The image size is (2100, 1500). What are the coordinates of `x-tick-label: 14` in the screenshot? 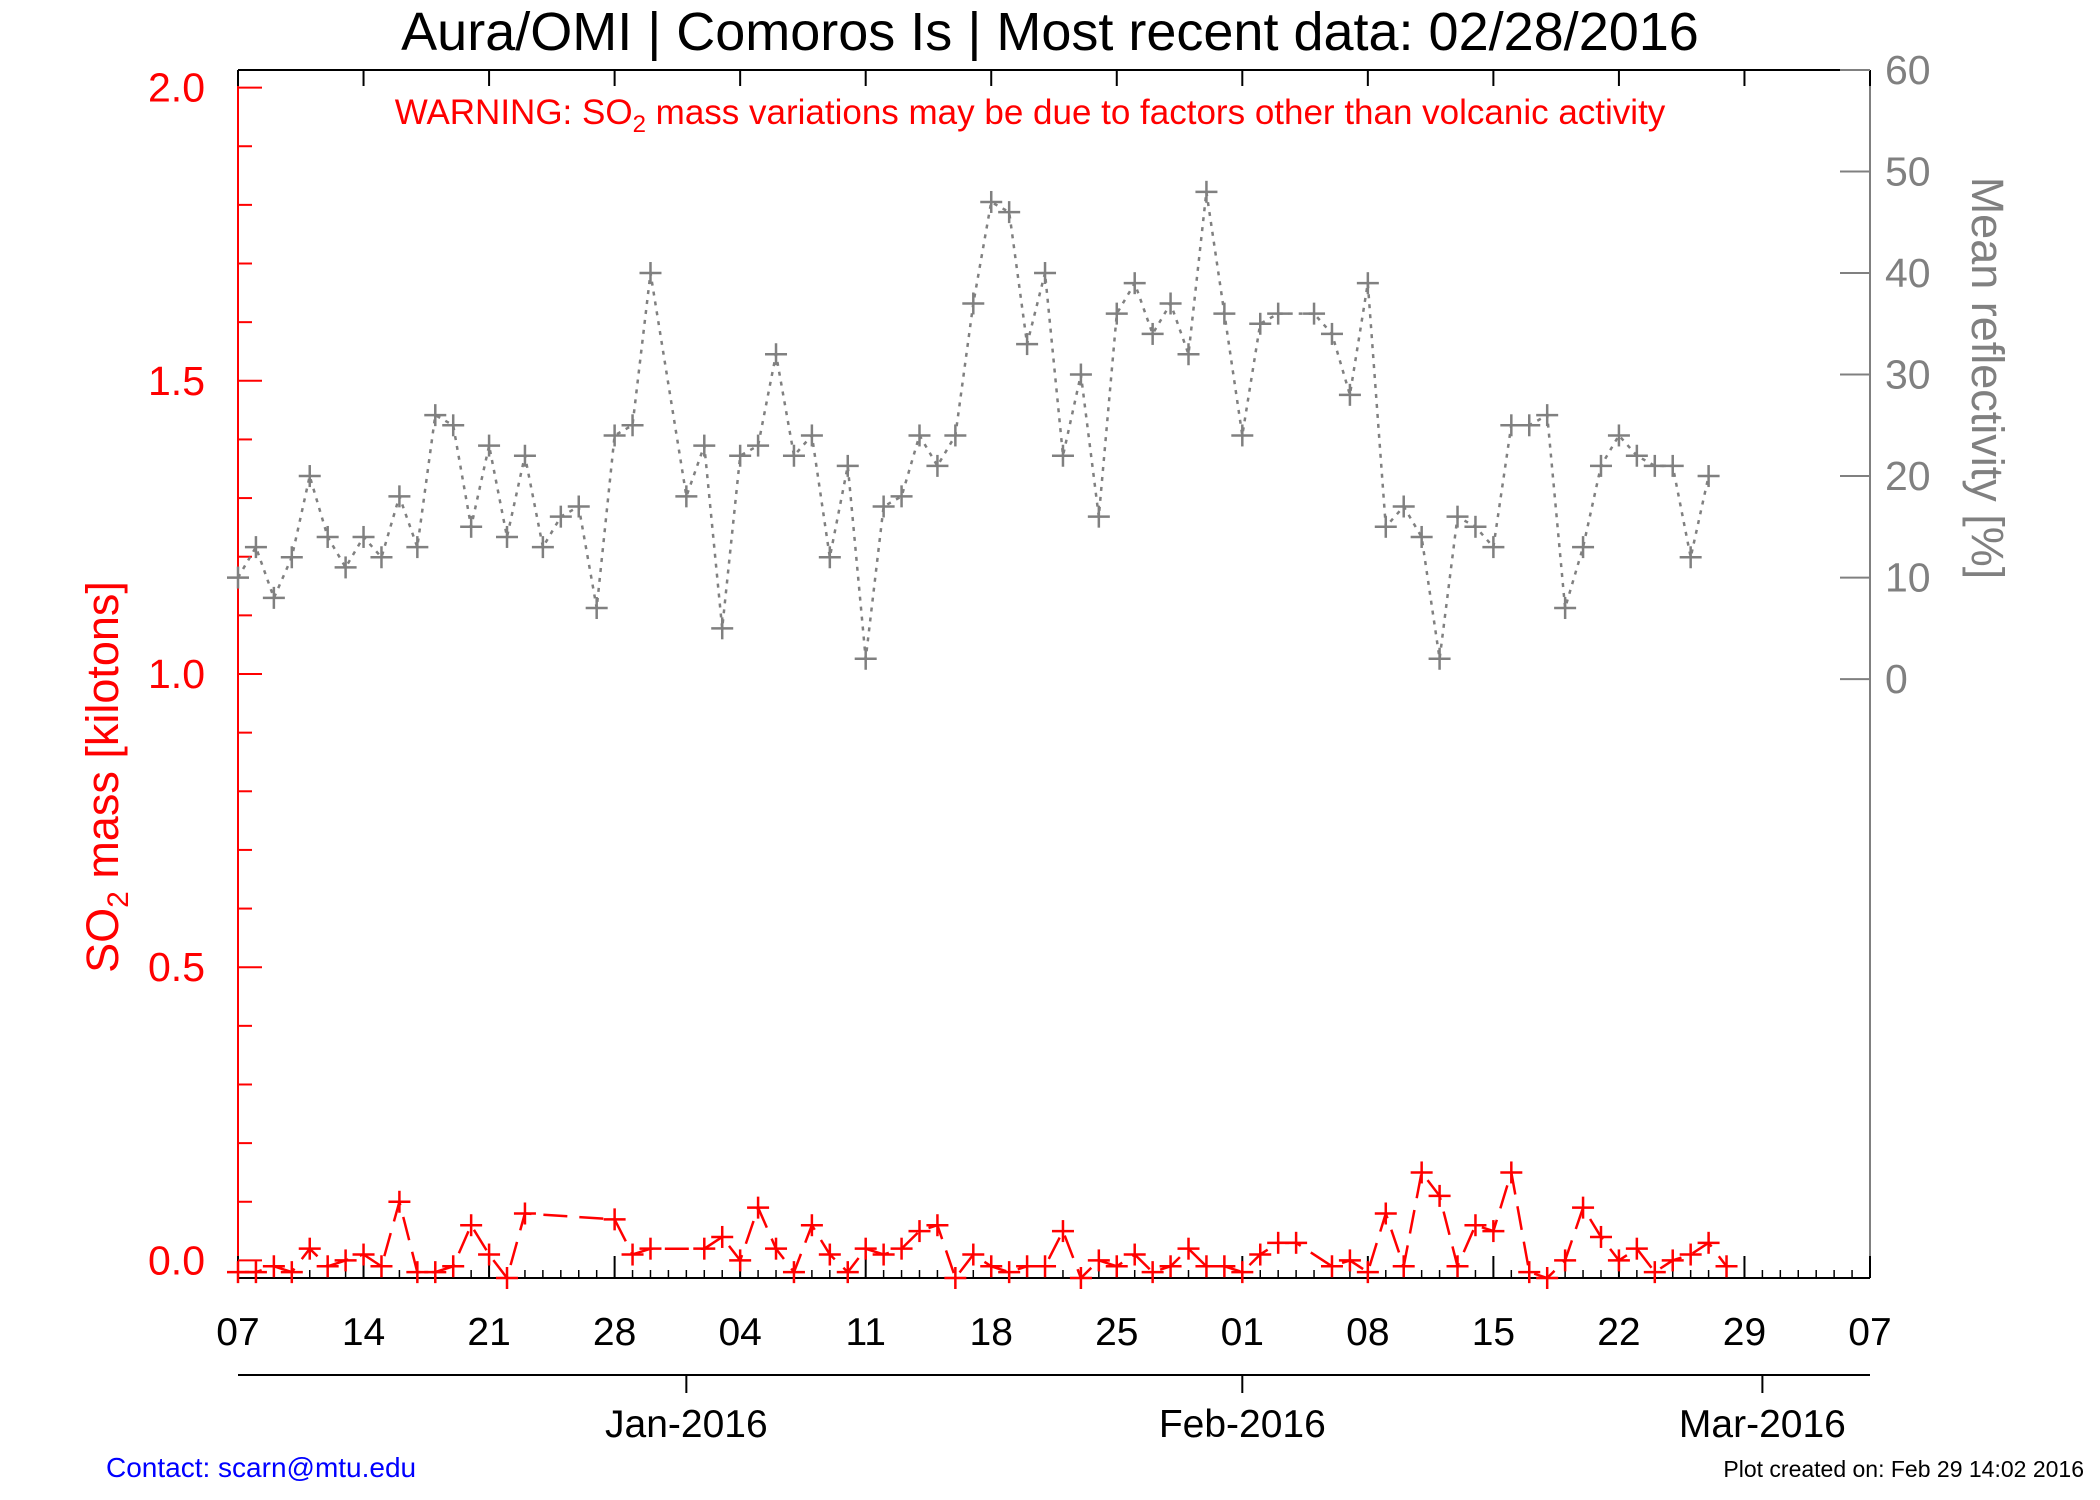 It's located at (363, 1332).